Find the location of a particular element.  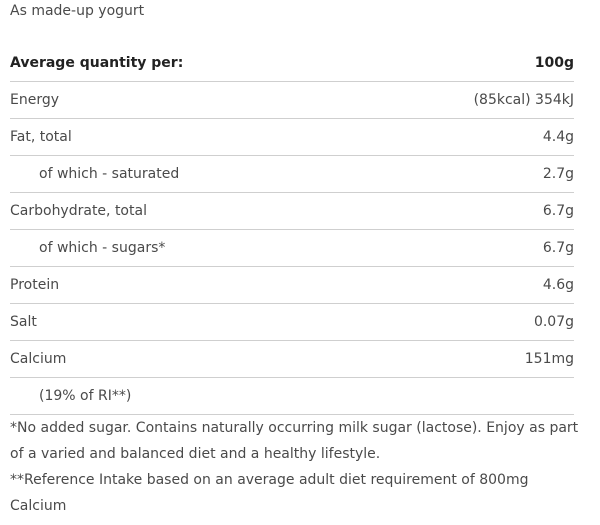

nutrient-value: 4.6g is located at coordinates (558, 285).